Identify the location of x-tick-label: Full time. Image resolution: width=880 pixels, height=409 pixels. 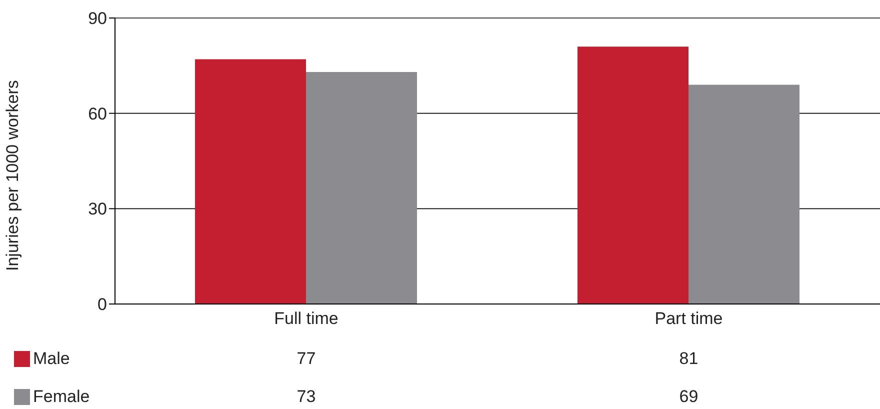
(306, 318).